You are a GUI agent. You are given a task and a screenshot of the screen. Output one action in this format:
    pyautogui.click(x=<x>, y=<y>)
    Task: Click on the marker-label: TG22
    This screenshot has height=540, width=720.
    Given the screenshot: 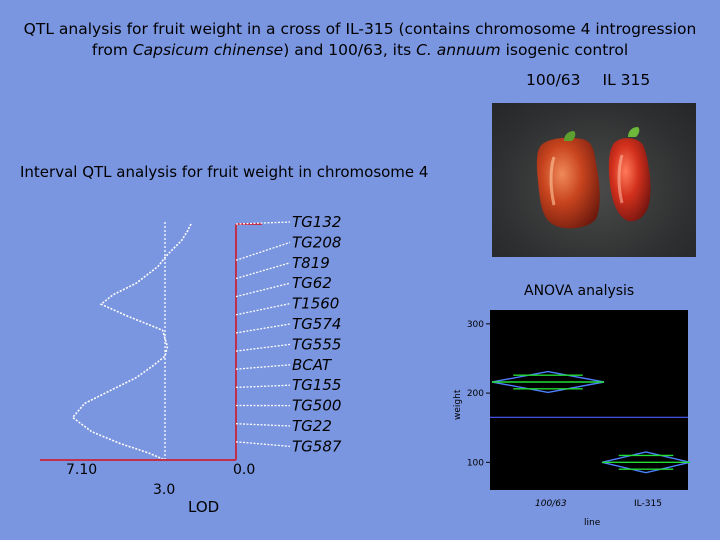 What is the action you would take?
    pyautogui.click(x=312, y=426)
    